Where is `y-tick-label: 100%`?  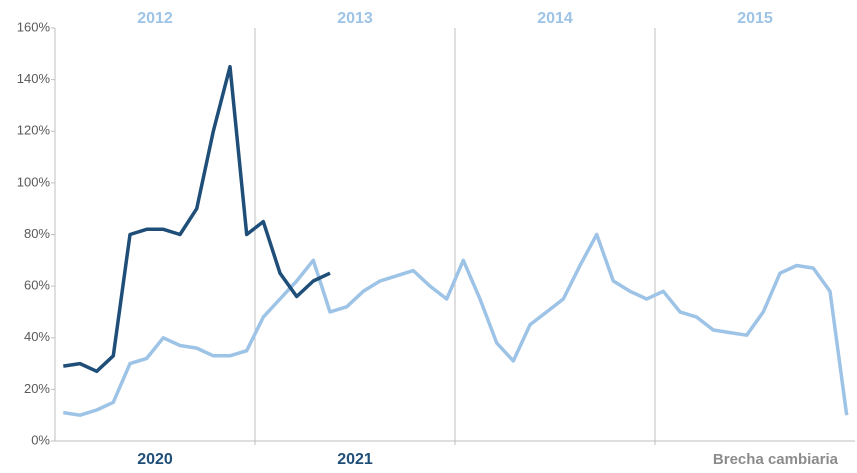
y-tick-label: 100% is located at coordinates (34, 181).